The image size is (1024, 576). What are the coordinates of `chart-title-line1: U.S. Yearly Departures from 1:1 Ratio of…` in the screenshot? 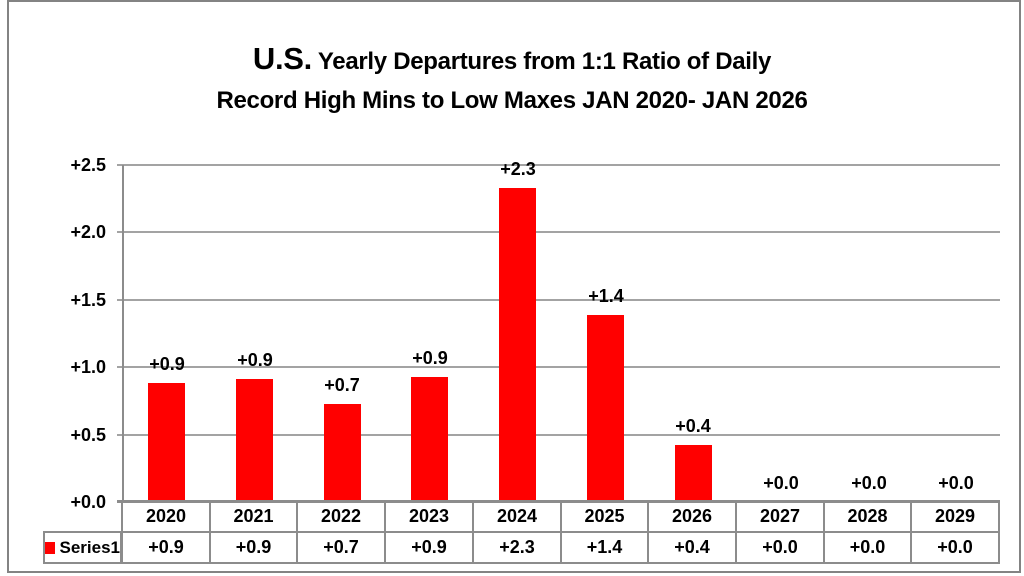 It's located at (512, 60).